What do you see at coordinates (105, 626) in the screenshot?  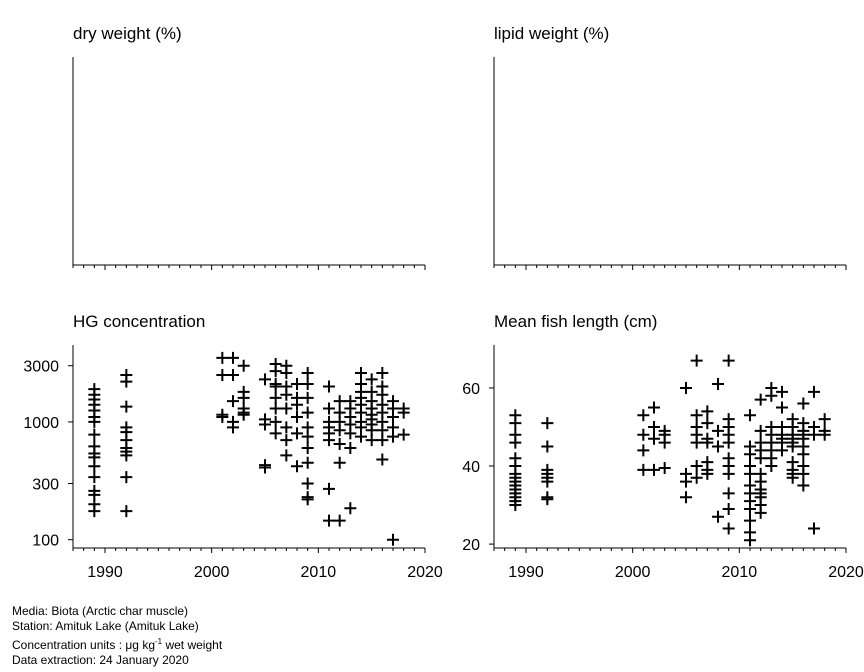 I see `footer-station: Station: Amituk Lake (Amituk Lake)` at bounding box center [105, 626].